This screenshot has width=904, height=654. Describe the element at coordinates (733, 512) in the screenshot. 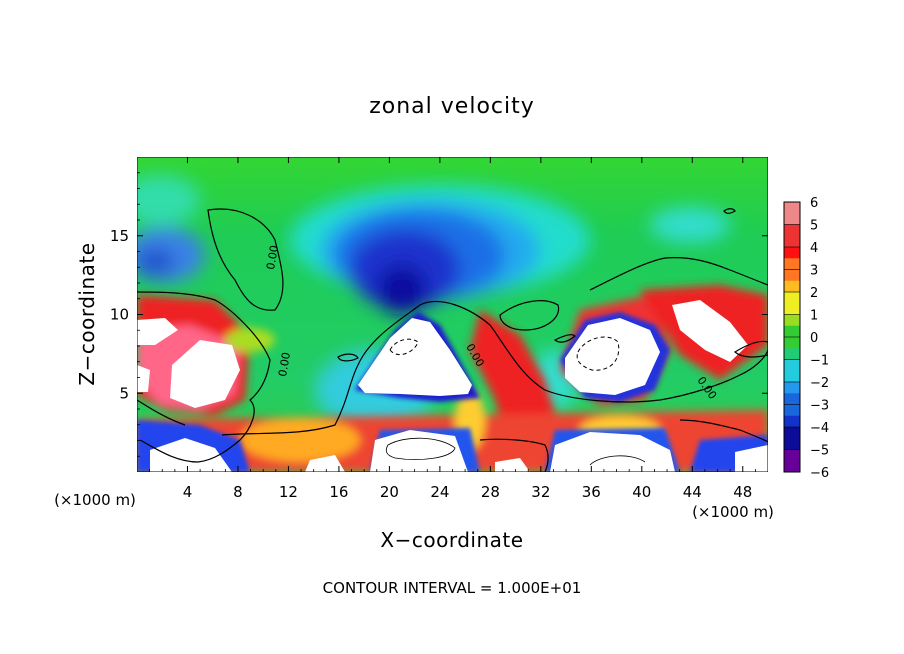

I see `x-unit-right: (×1000 m)` at that location.